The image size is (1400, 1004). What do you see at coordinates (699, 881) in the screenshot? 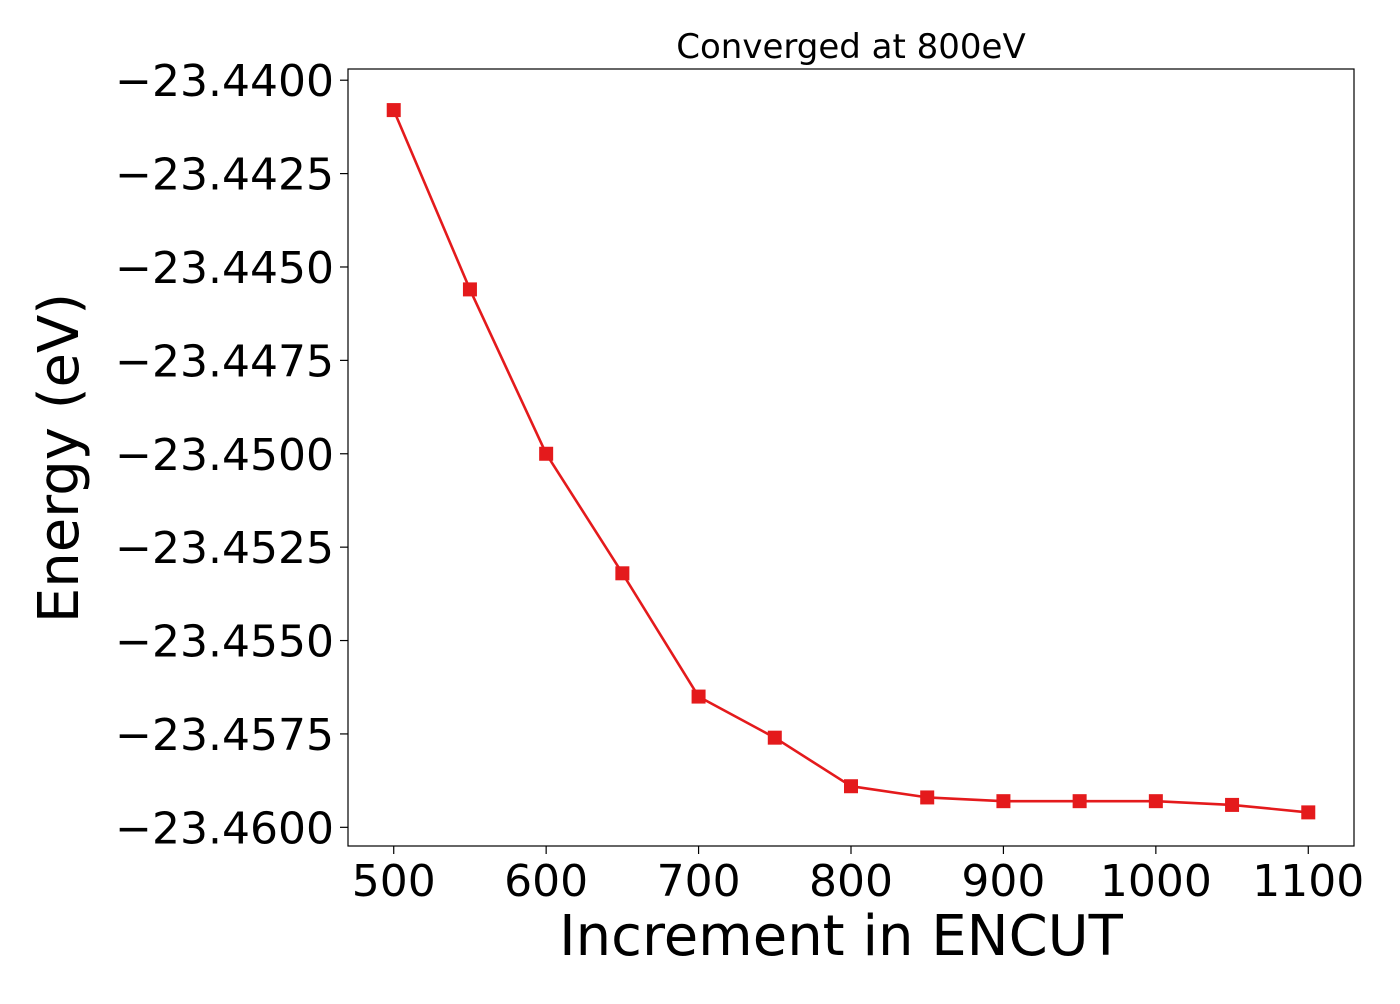
I see `x-tick-label: 700` at bounding box center [699, 881].